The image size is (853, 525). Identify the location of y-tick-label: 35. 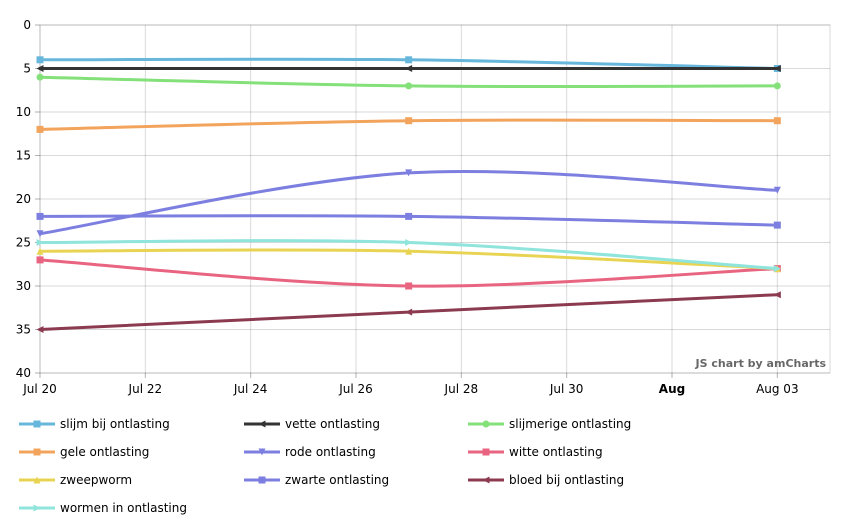
(23, 330).